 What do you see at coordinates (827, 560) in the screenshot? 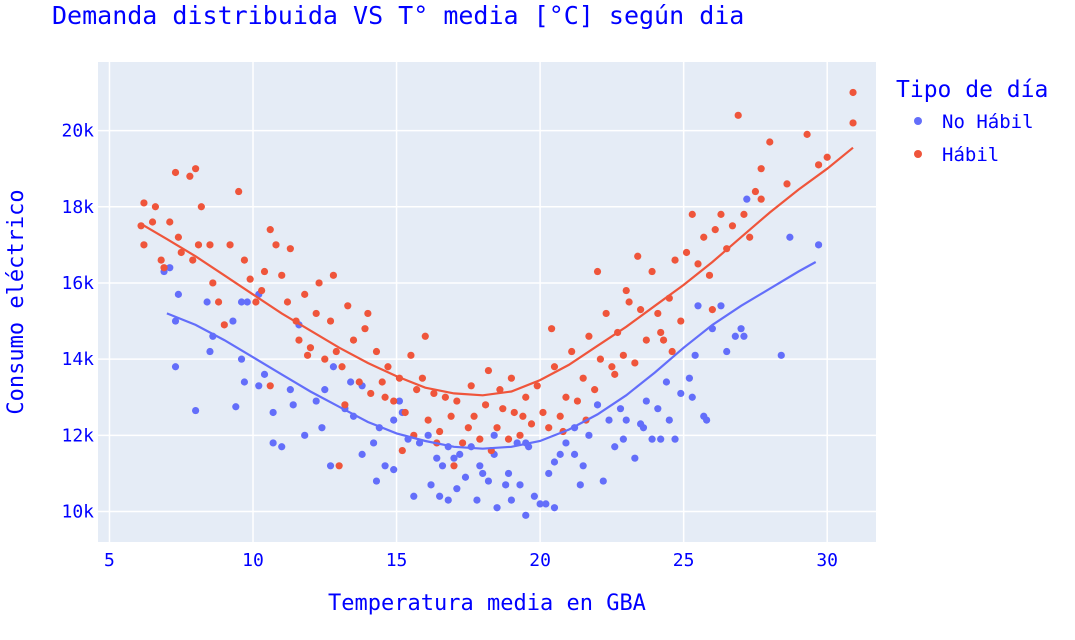
I see `x-tick-label: 30` at bounding box center [827, 560].